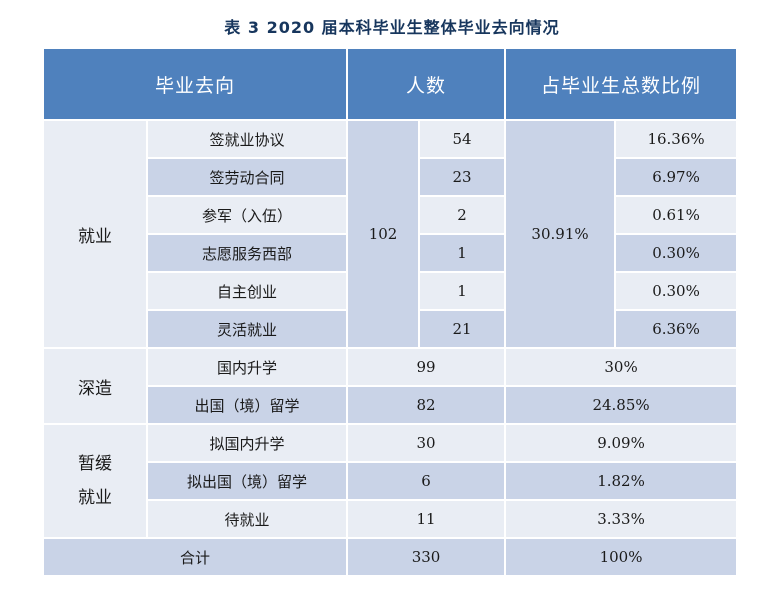  Describe the element at coordinates (426, 367) in the screenshot. I see `row-count: 99` at that location.